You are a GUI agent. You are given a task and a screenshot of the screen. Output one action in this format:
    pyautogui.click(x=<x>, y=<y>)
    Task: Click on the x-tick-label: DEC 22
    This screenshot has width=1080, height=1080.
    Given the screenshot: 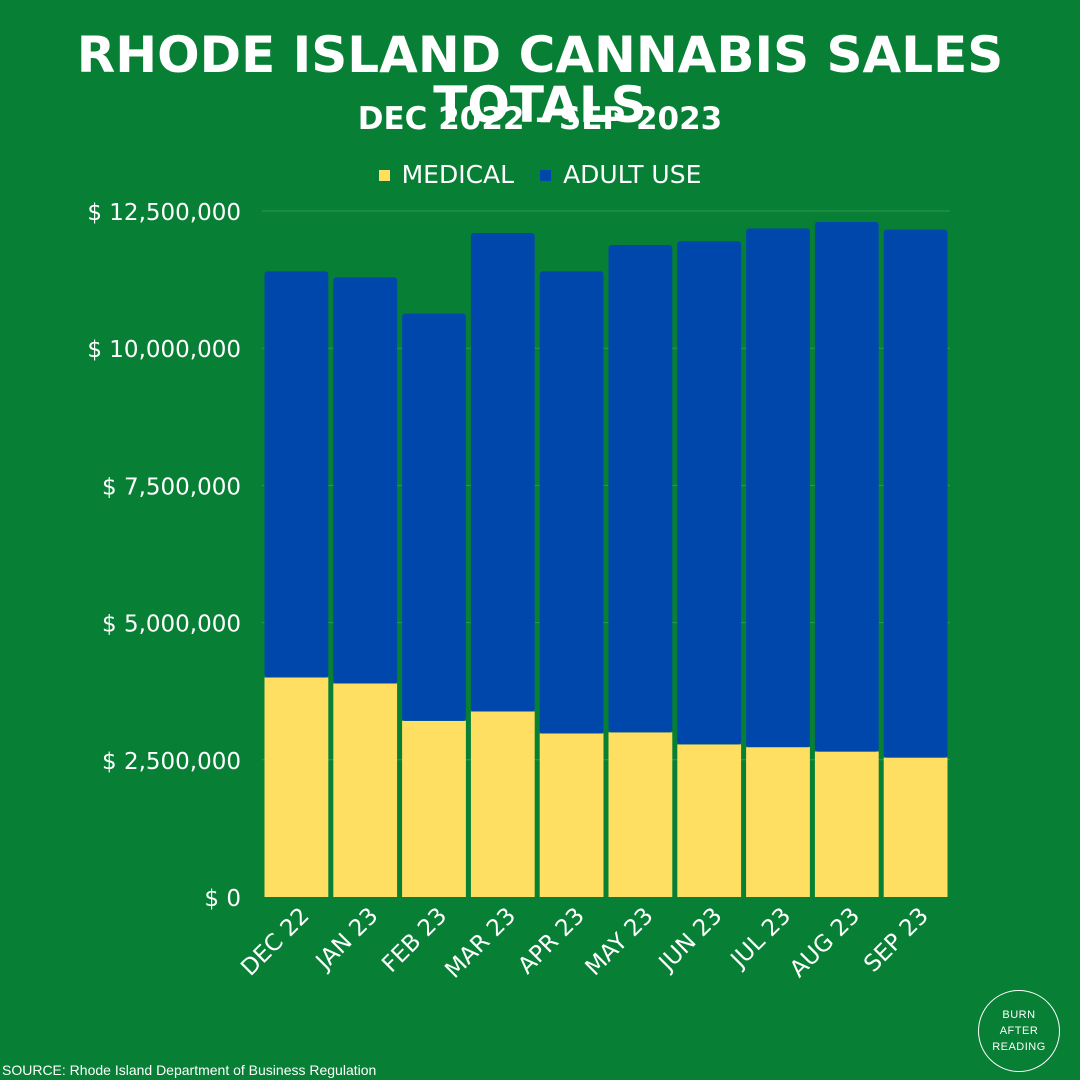 What is the action you would take?
    pyautogui.click(x=275, y=942)
    